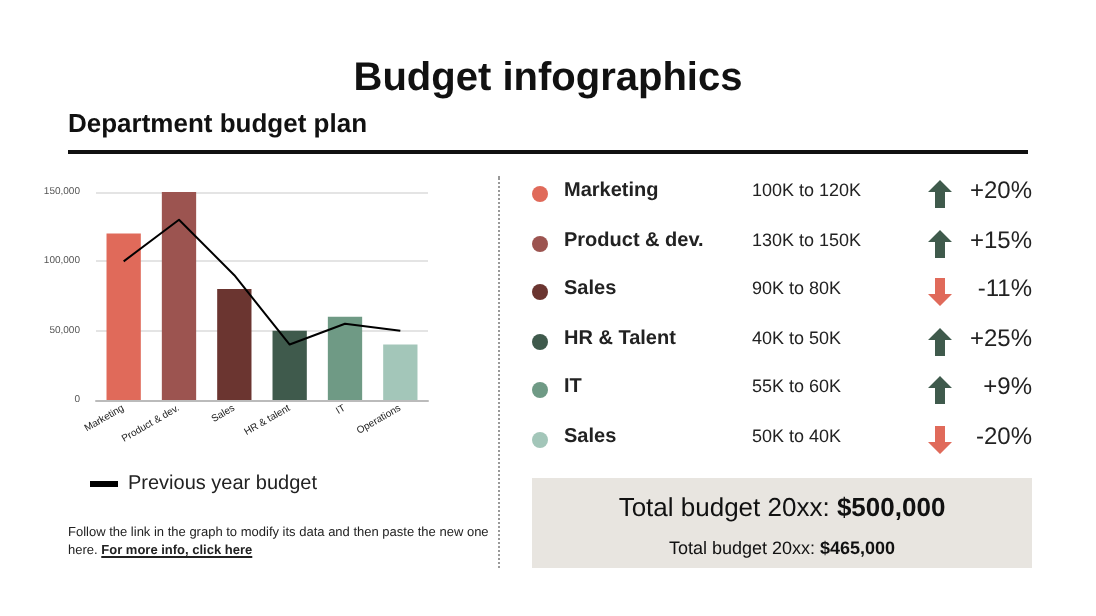 This screenshot has height=616, width=1096. What do you see at coordinates (634, 240) in the screenshot?
I see `category-label: Product & dev.` at bounding box center [634, 240].